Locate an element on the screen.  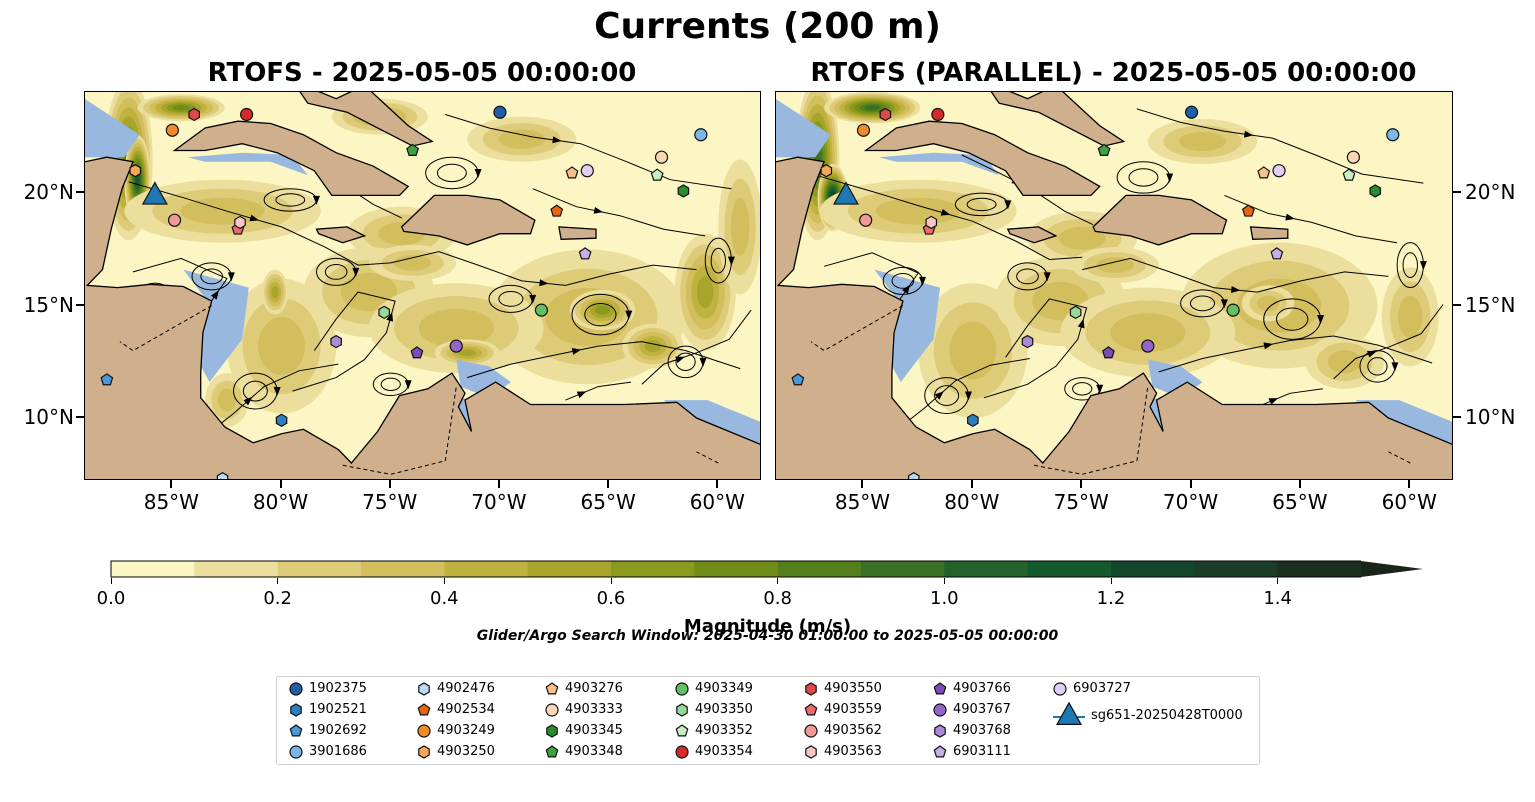
rtofs-shelf-cubaShelf is located at coordinates (247, 164).